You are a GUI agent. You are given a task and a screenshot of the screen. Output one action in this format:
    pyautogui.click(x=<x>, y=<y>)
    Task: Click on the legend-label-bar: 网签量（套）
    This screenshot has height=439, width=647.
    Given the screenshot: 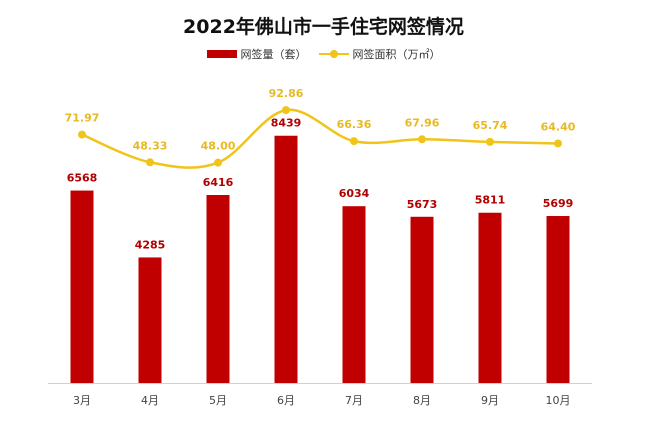 What is the action you would take?
    pyautogui.click(x=273, y=54)
    